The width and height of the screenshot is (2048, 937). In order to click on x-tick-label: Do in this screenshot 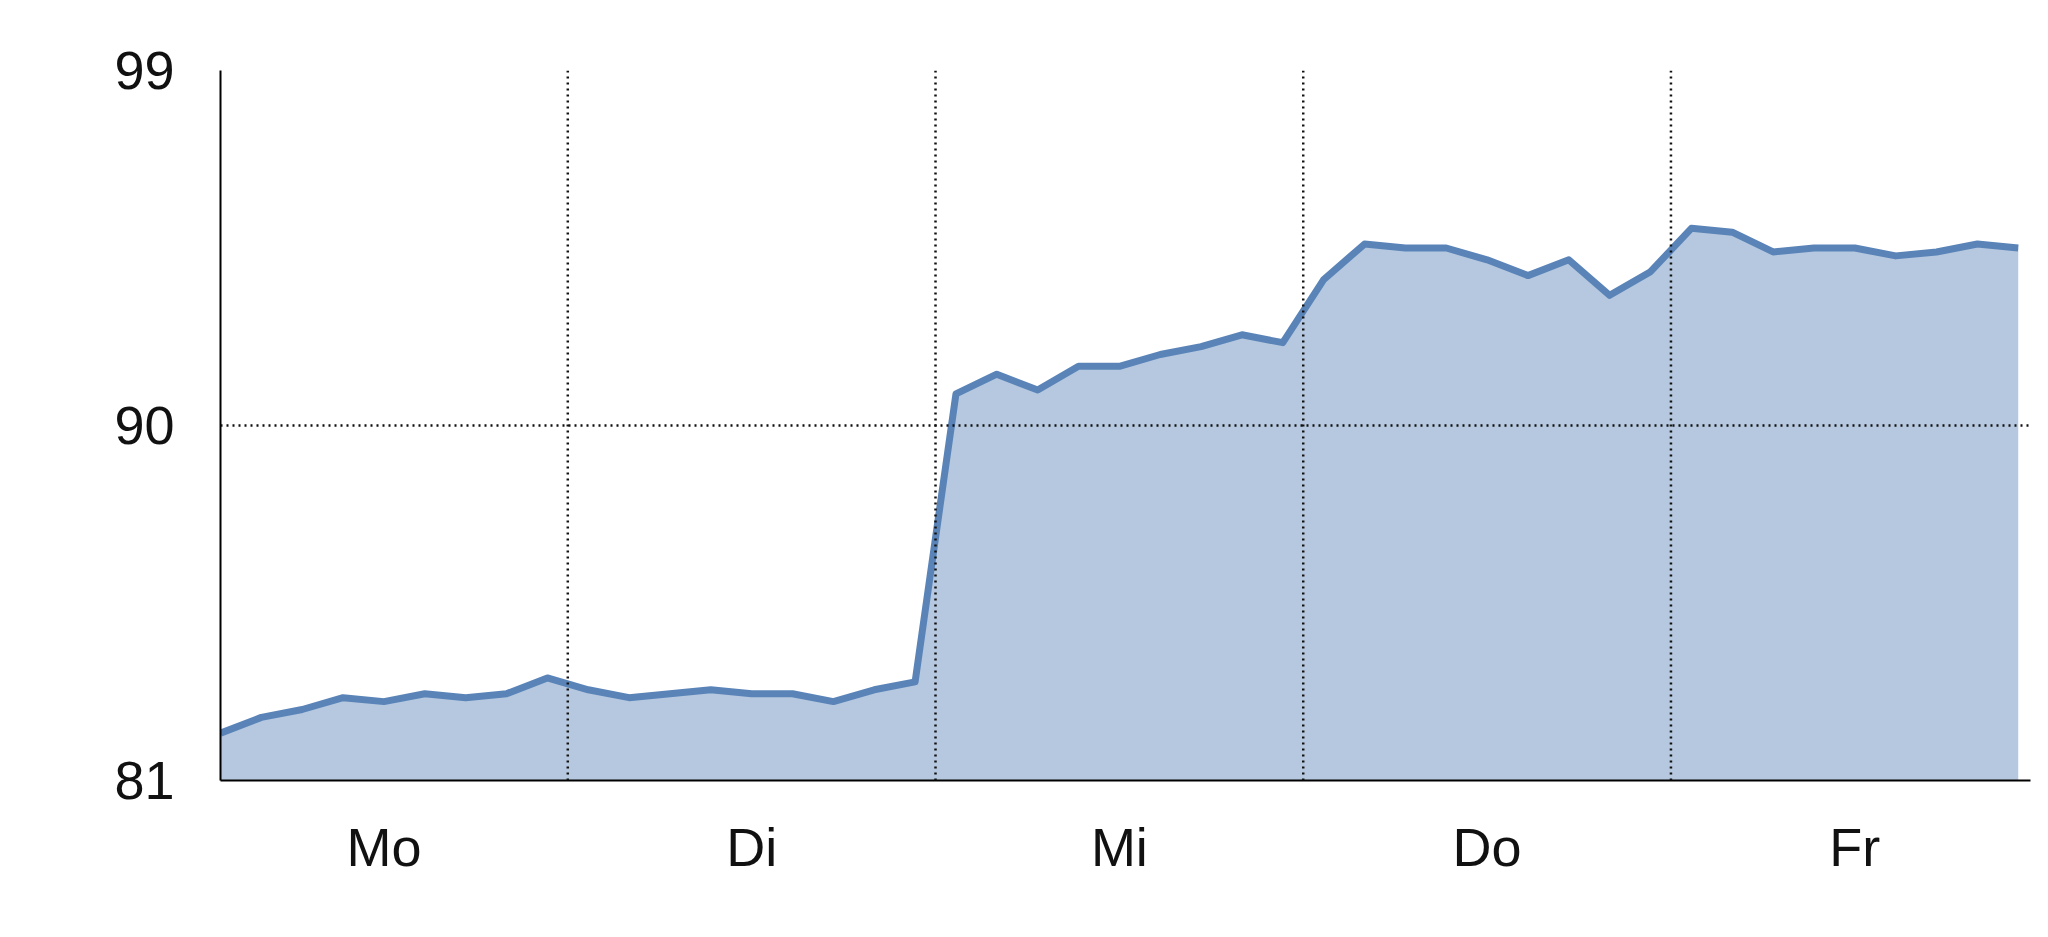, I will do `click(1487, 846)`.